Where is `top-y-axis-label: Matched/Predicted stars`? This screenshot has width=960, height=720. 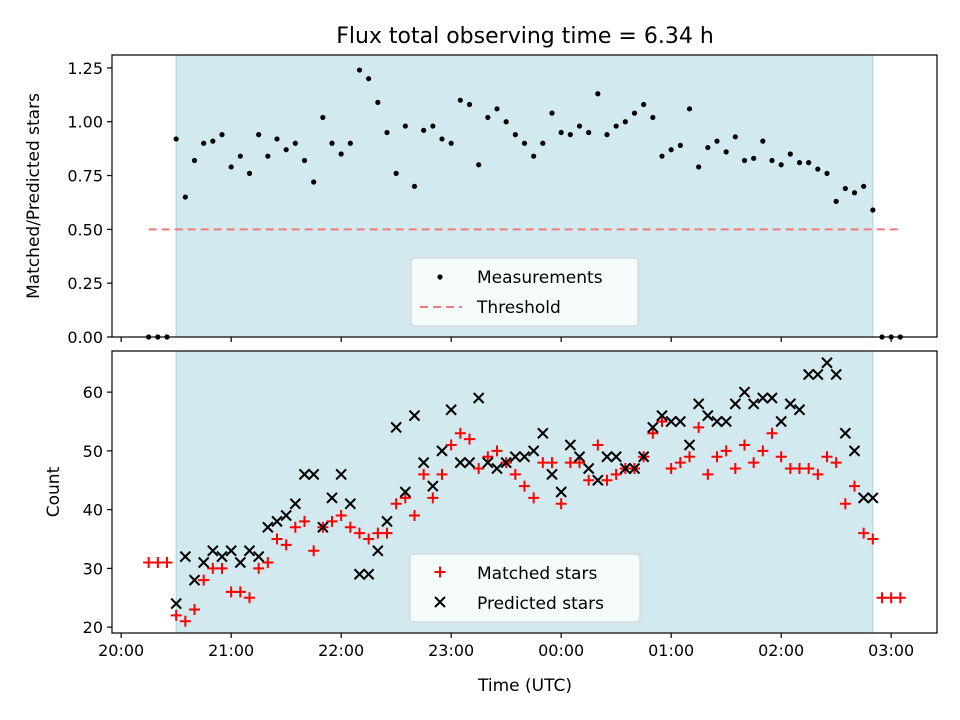 top-y-axis-label: Matched/Predicted stars is located at coordinates (34, 196).